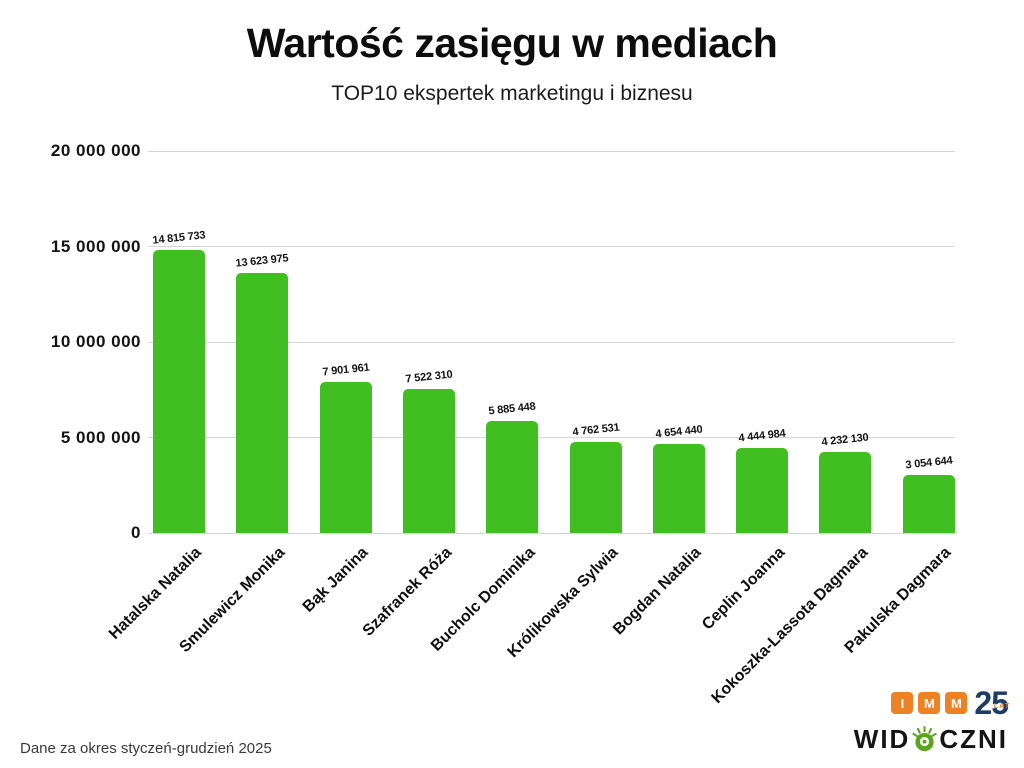 This screenshot has height=768, width=1024. I want to click on imm-logo: I M M 25 LAT, so click(947, 703).